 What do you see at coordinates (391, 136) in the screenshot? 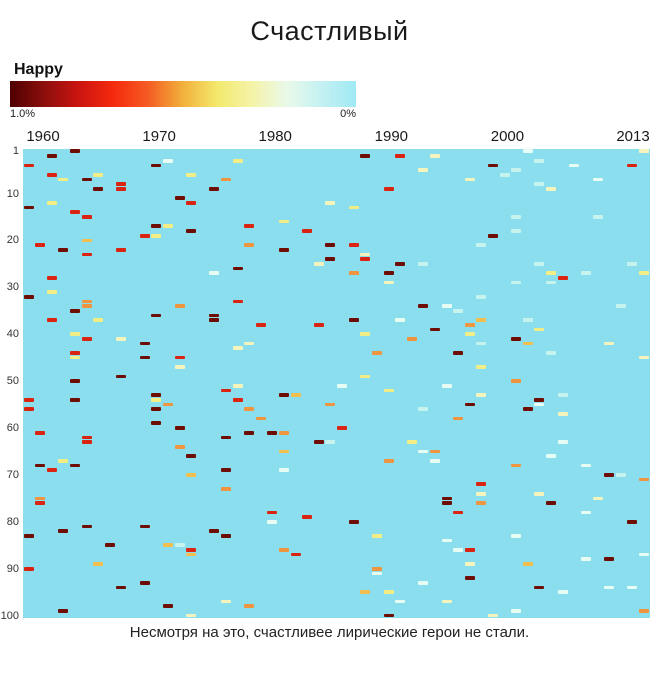
I see `x-tick-label: 1990` at bounding box center [391, 136].